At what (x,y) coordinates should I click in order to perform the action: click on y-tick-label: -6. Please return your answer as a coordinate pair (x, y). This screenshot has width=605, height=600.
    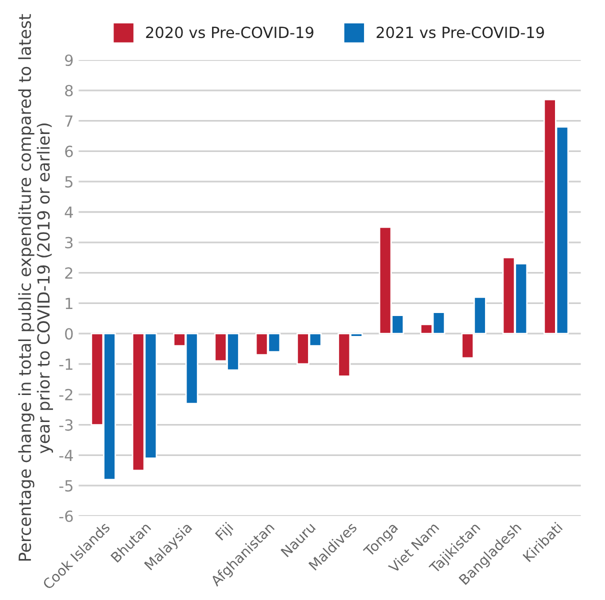
    Looking at the image, I should click on (66, 516).